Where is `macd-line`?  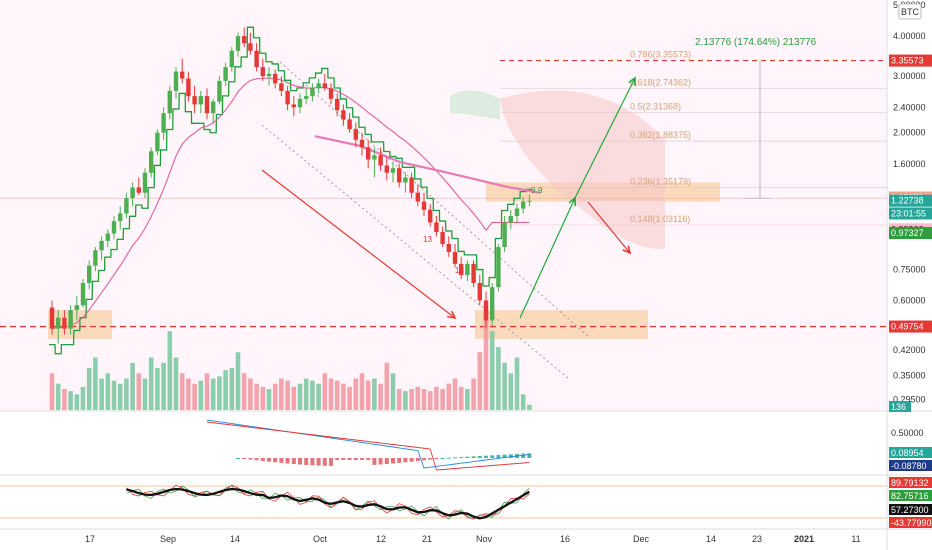 macd-line is located at coordinates (368, 444).